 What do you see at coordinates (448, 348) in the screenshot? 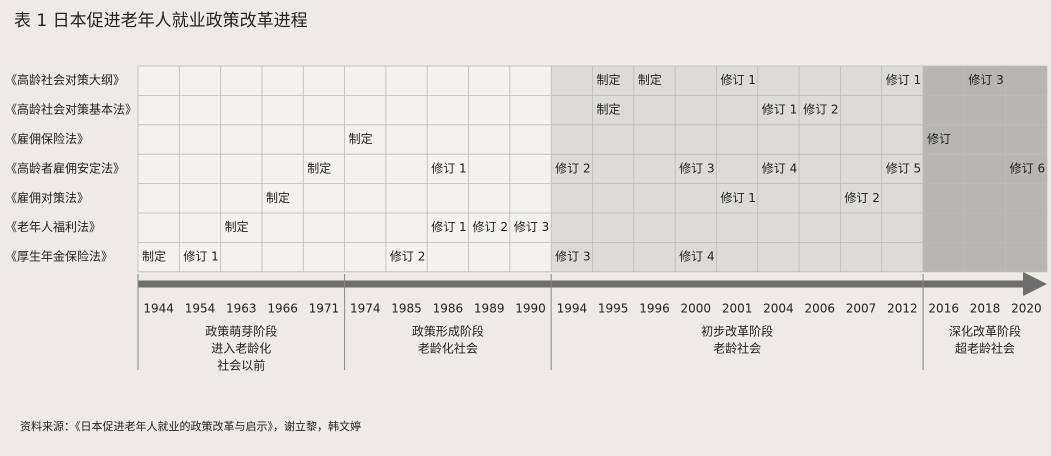
I see `phase-label: 老龄化社会` at bounding box center [448, 348].